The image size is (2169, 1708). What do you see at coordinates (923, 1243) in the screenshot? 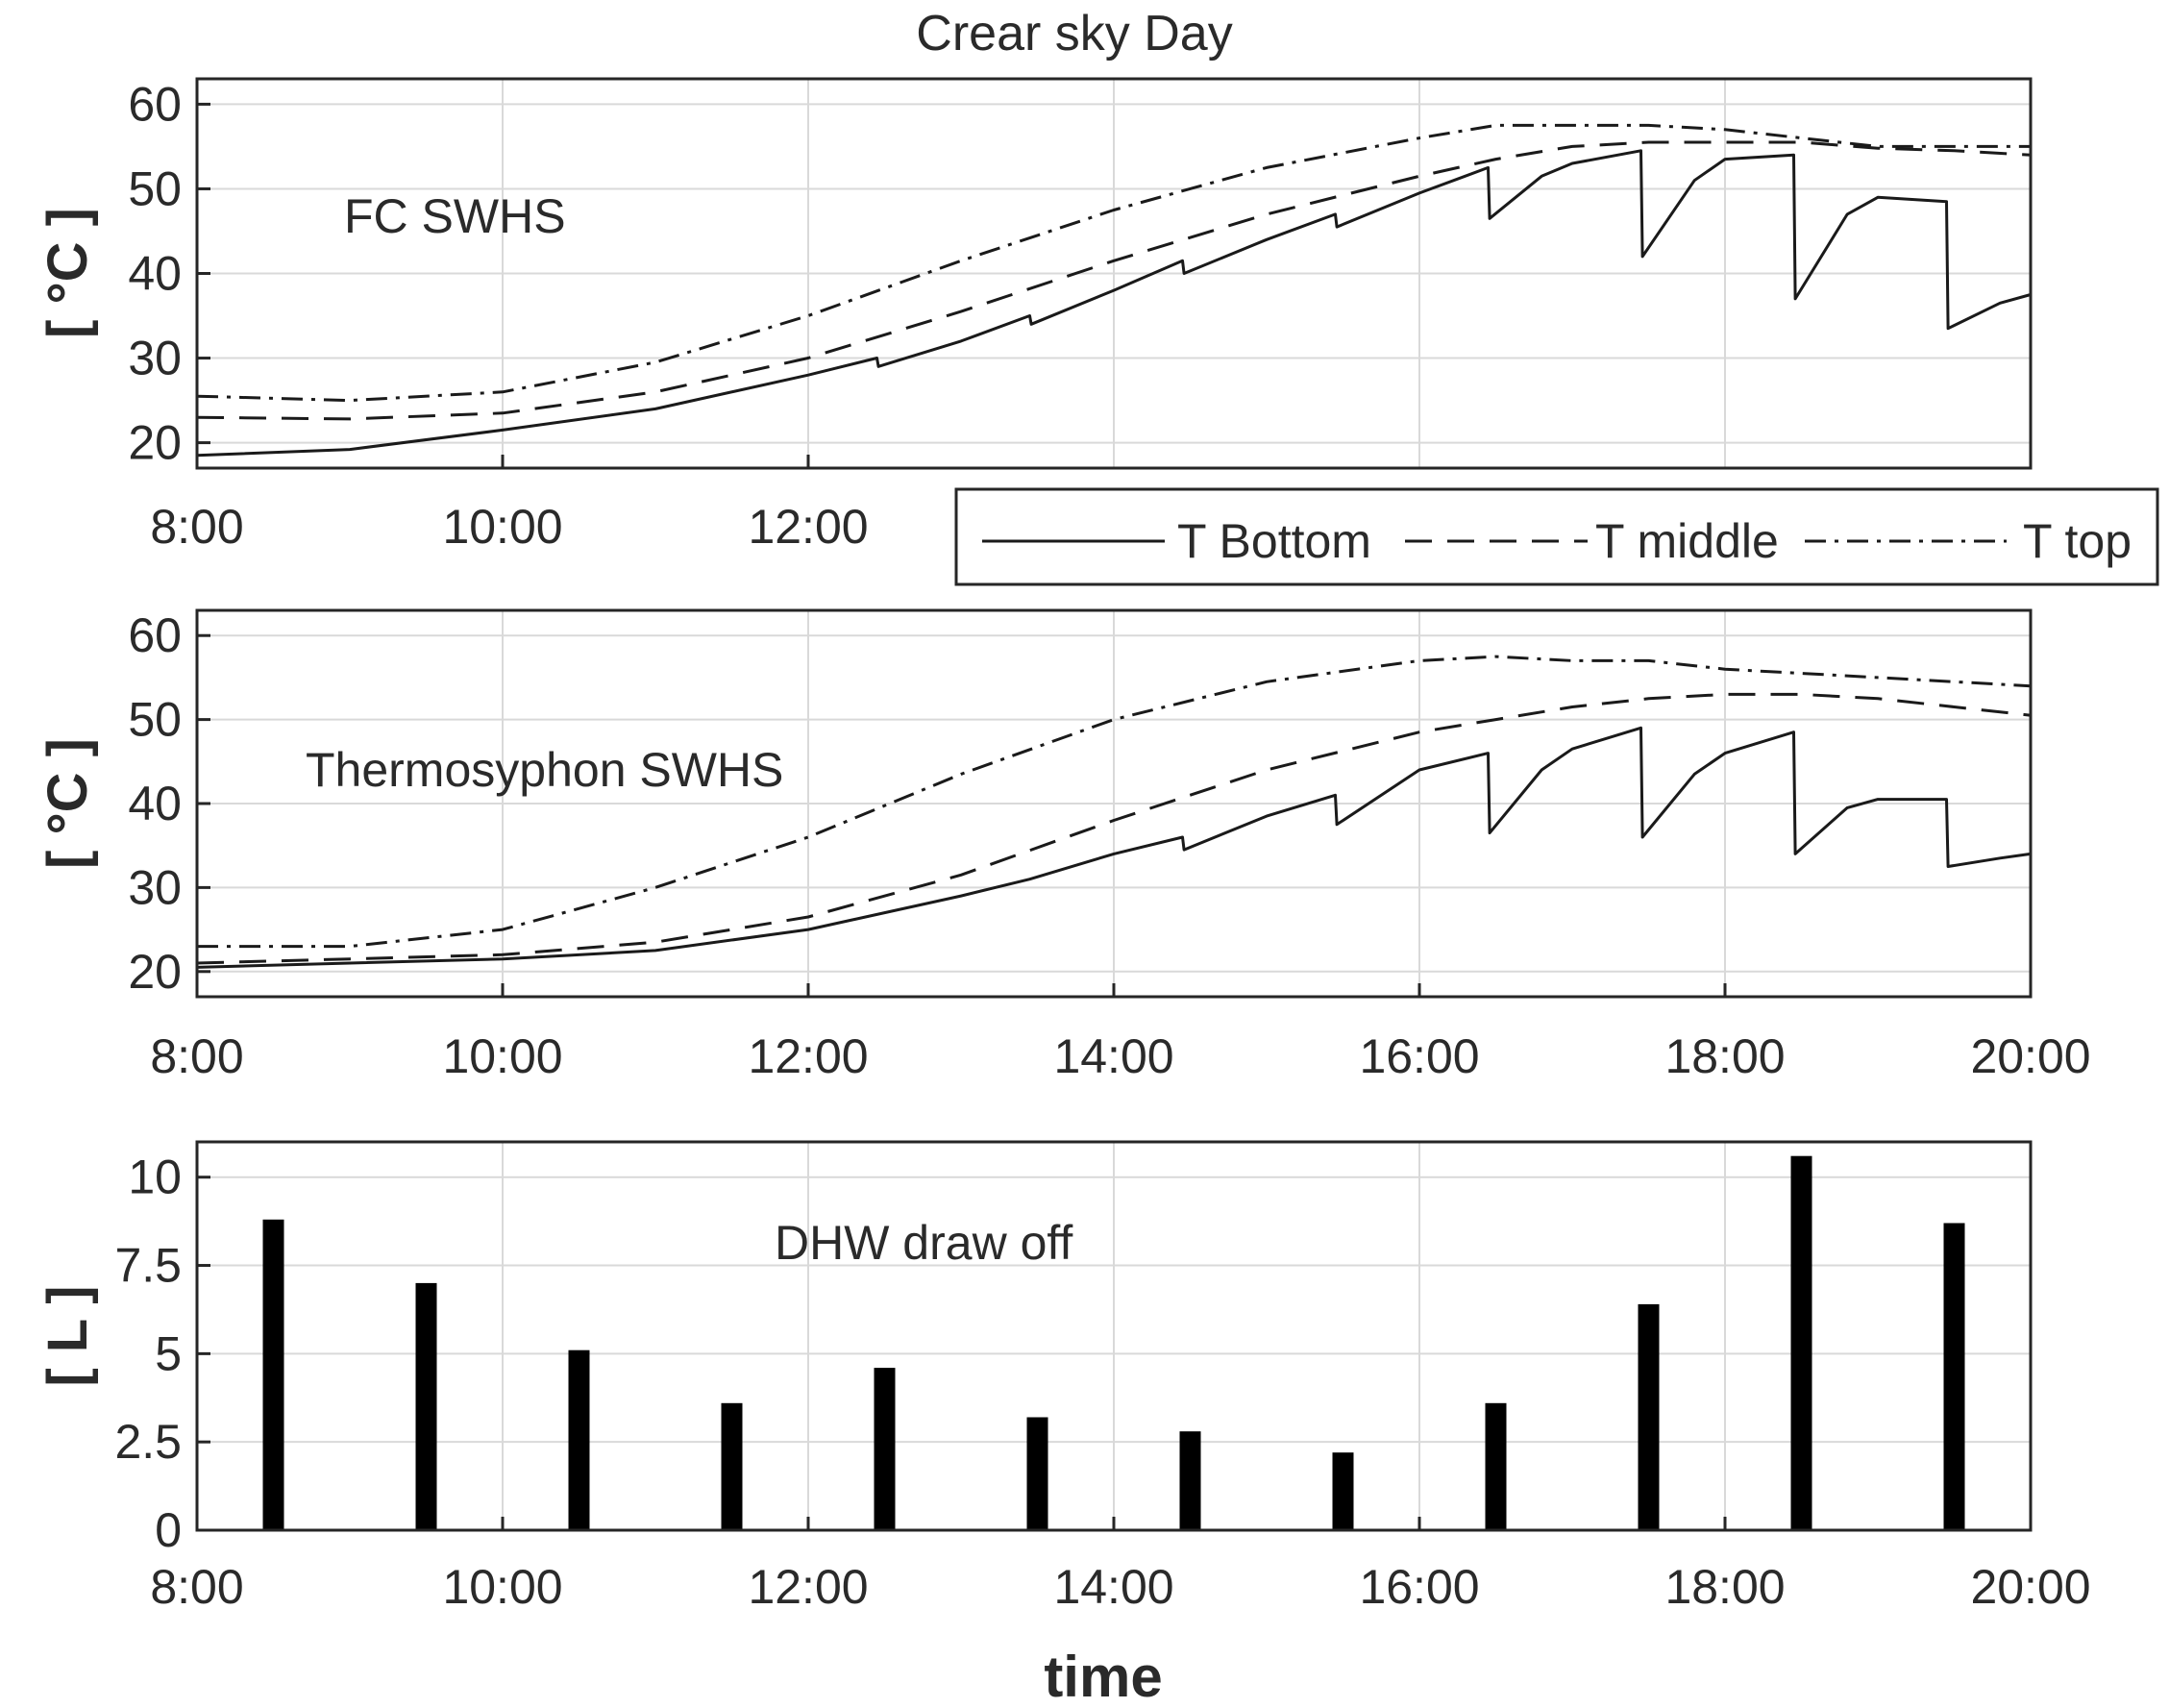
I see `panel-annotation: DHW draw off` at bounding box center [923, 1243].